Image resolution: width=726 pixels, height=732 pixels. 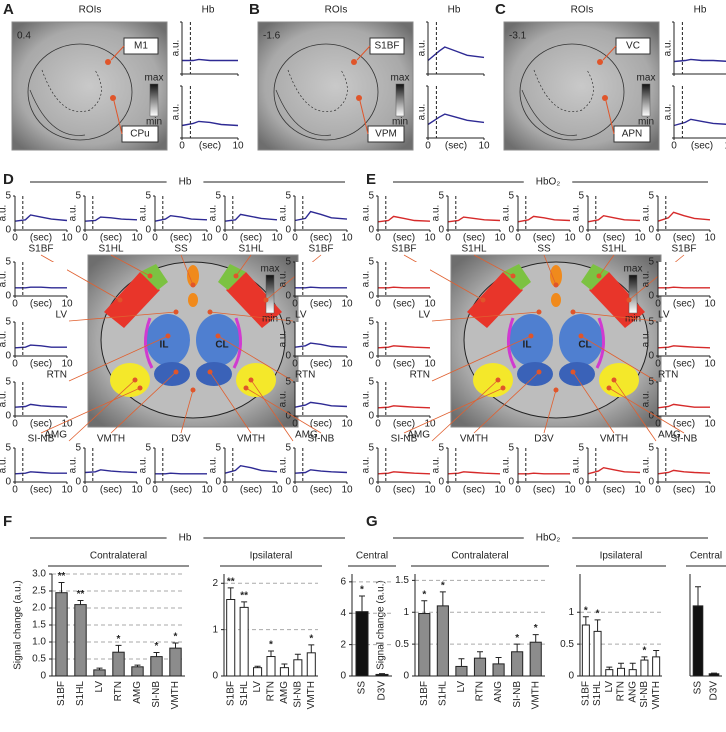 I want to click on panel-letter: B, so click(x=254, y=9).